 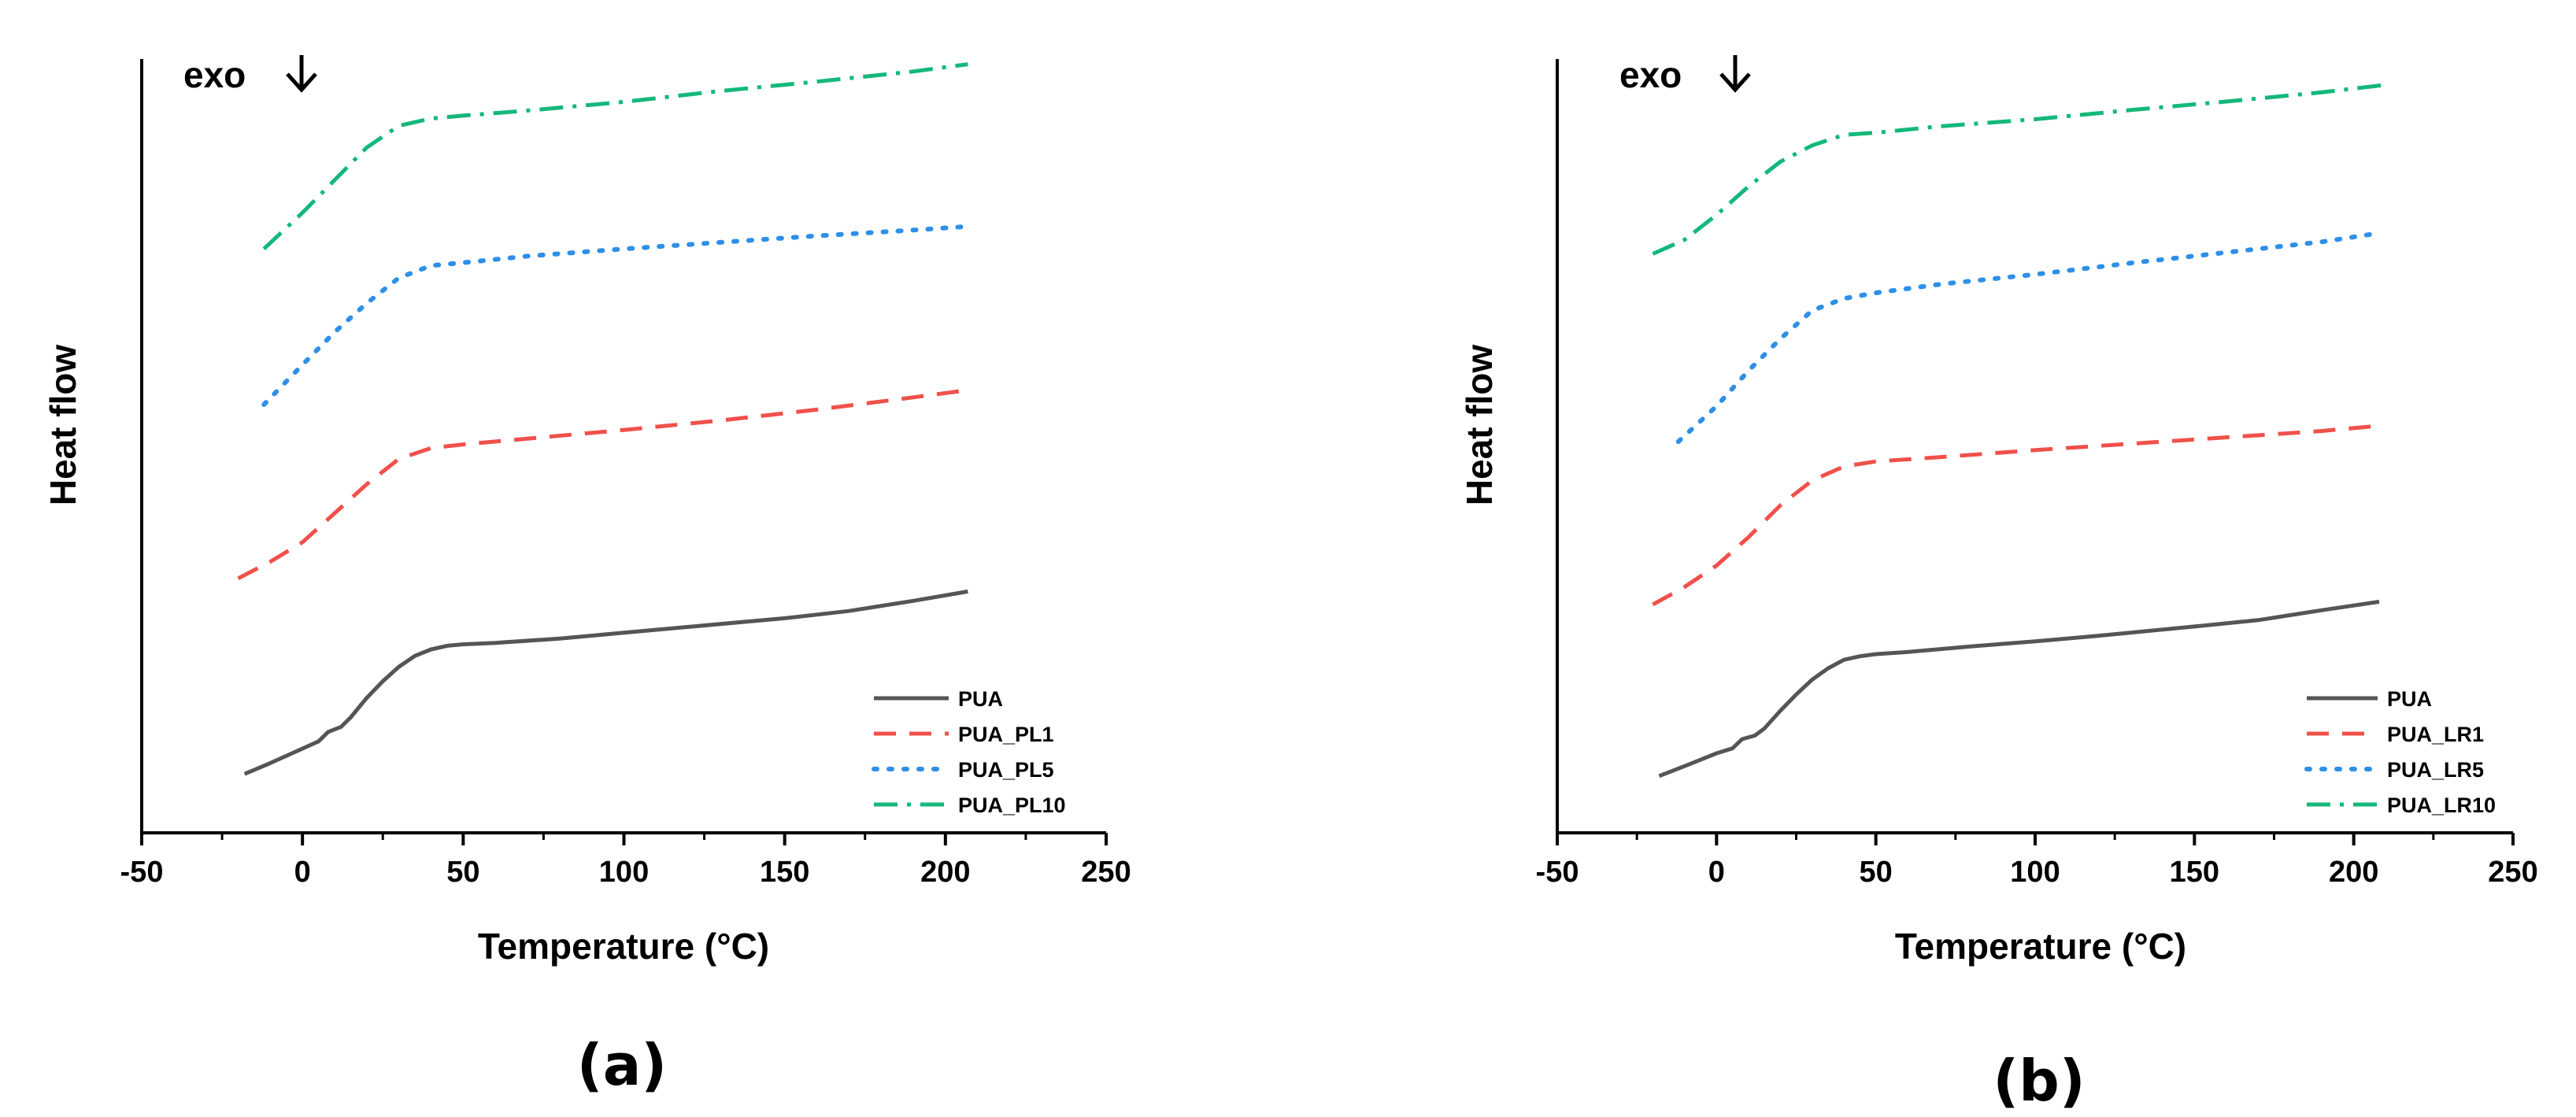 What do you see at coordinates (2435, 770) in the screenshot?
I see `legend-label: PUA_LR5` at bounding box center [2435, 770].